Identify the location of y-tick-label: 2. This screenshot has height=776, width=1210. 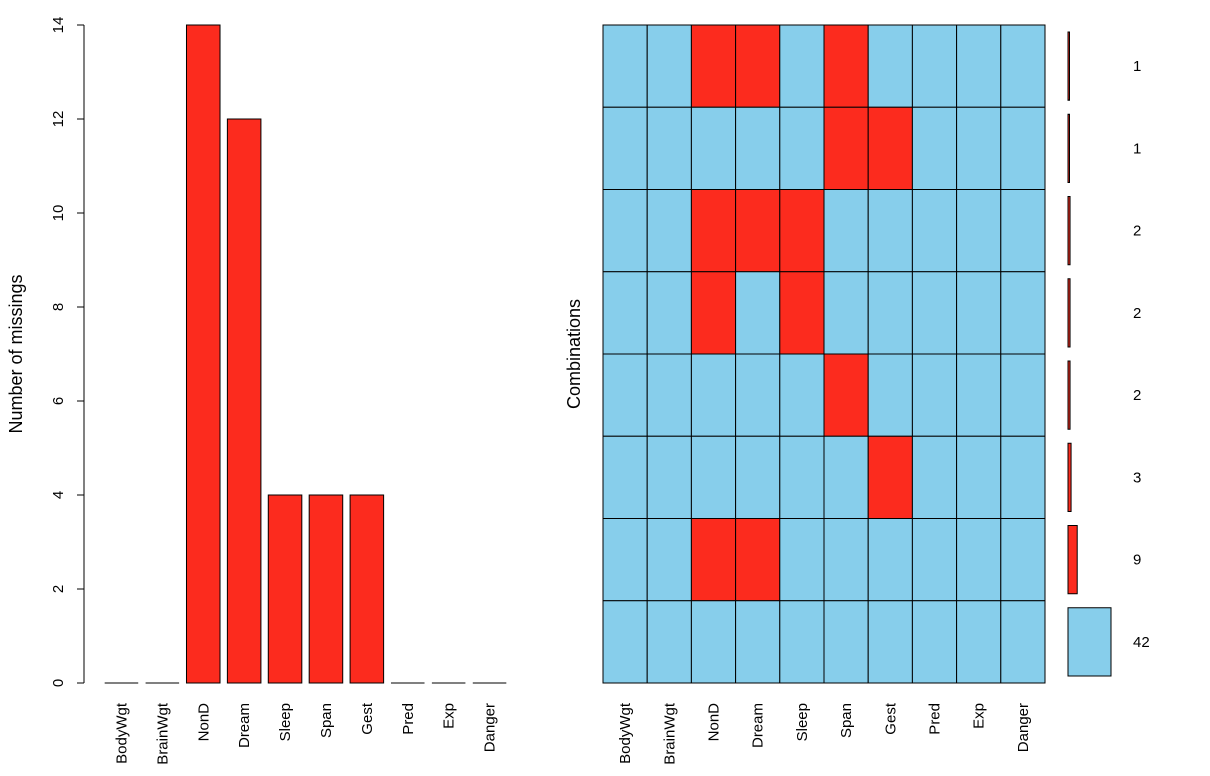
(58, 589).